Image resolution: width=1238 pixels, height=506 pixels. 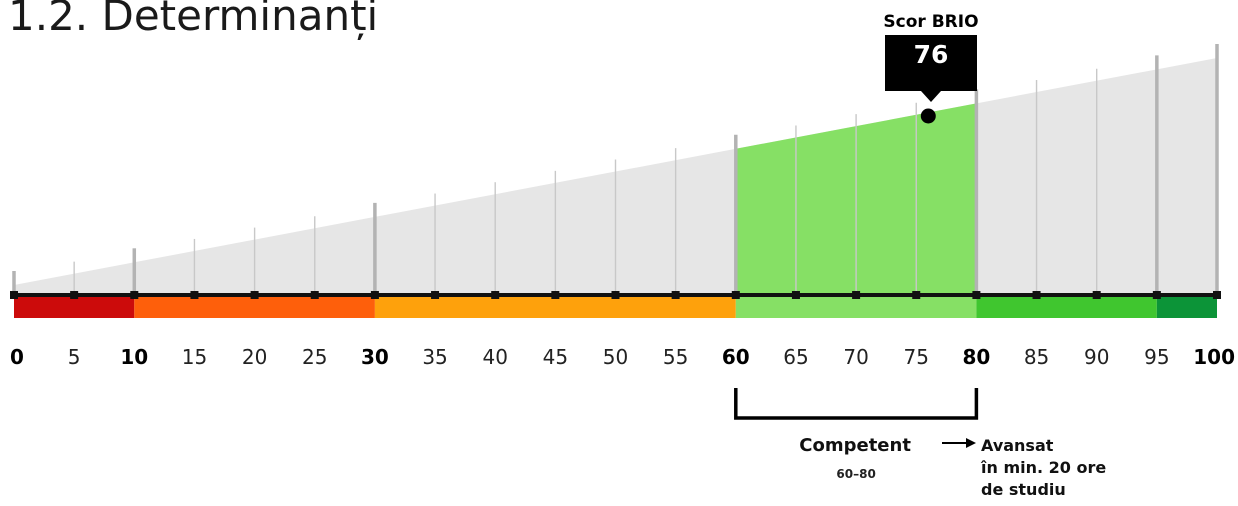 I want to click on tick-label-45: 45, so click(x=555, y=357).